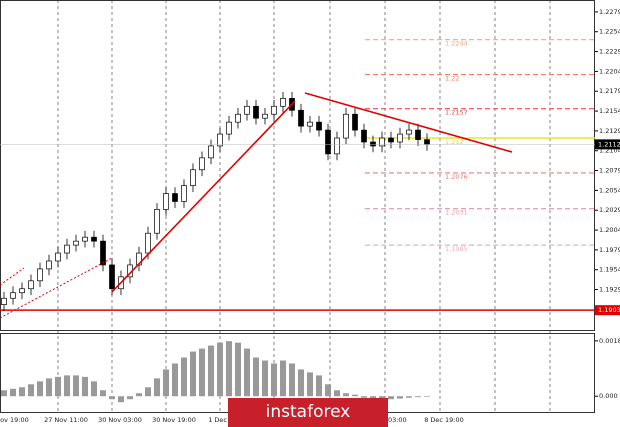  What do you see at coordinates (456, 177) in the screenshot?
I see `level-label: 1.2076` at bounding box center [456, 177].